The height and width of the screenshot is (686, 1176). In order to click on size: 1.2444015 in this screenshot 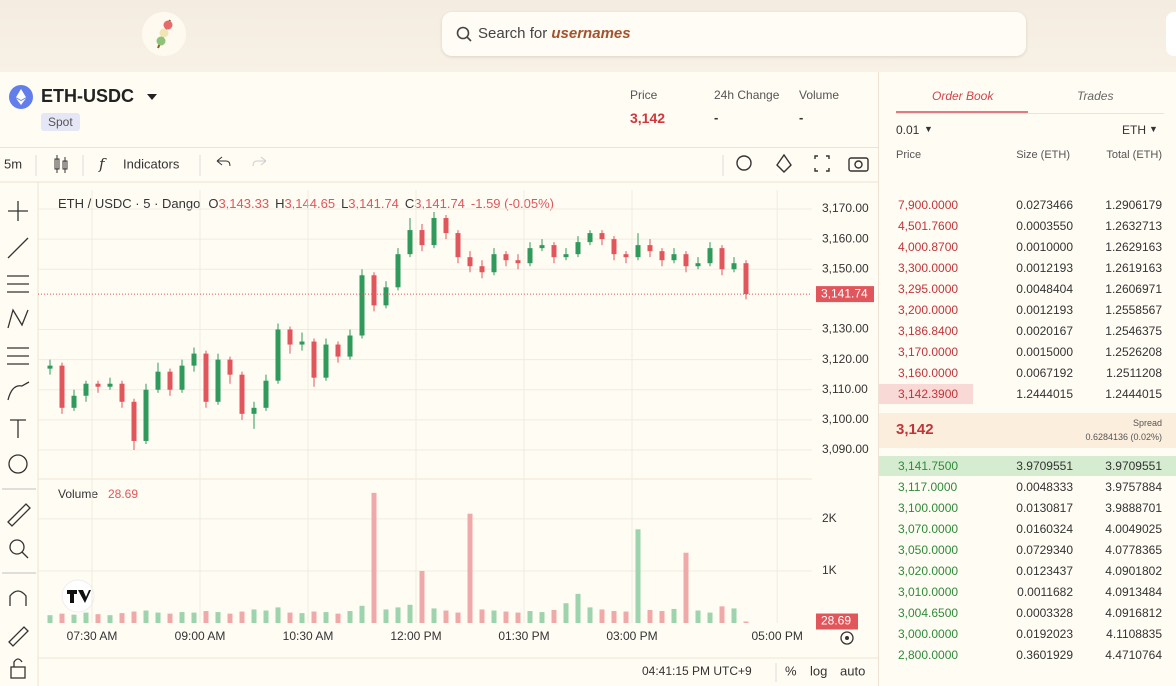, I will do `click(1044, 394)`.